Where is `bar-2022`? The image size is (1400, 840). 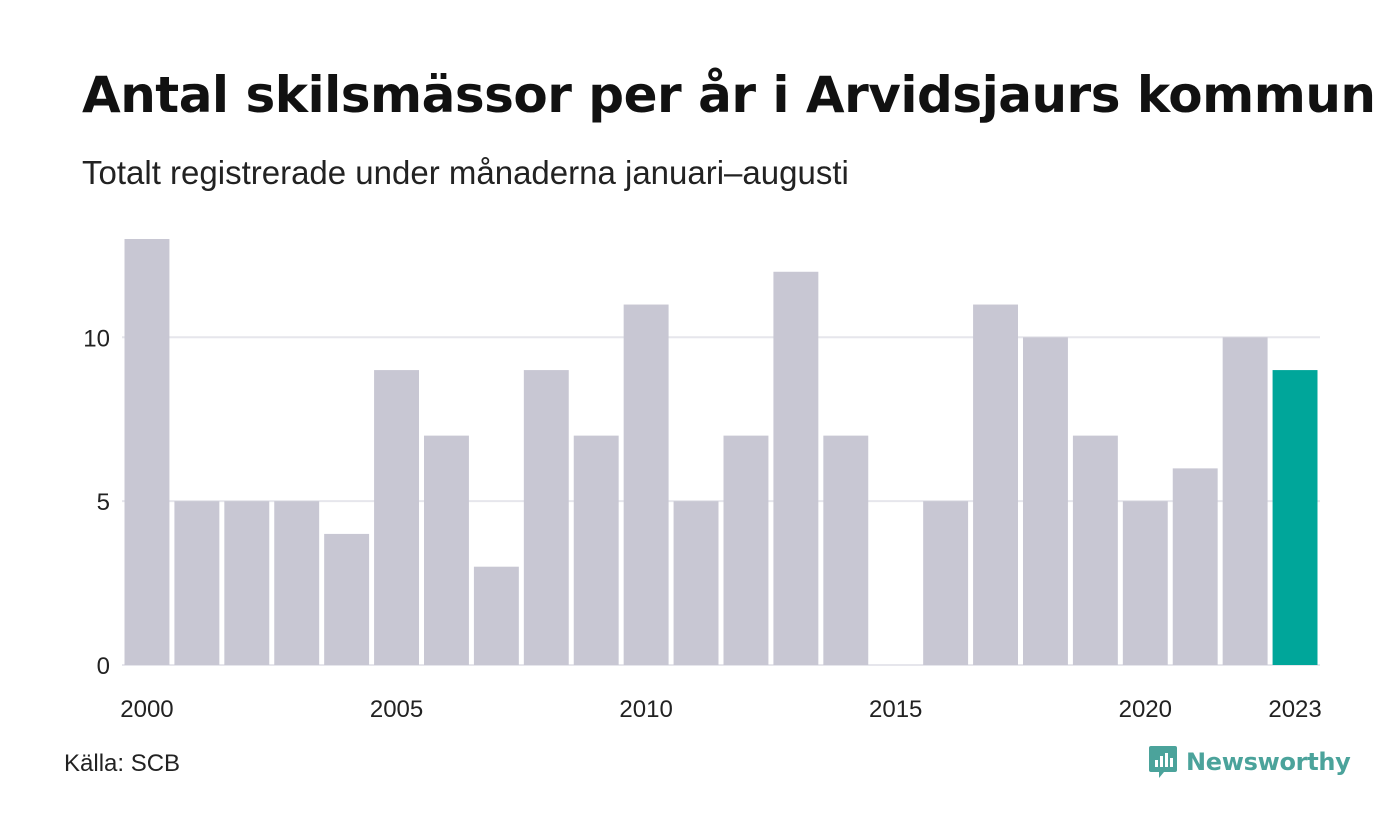
bar-2022 is located at coordinates (1245, 501).